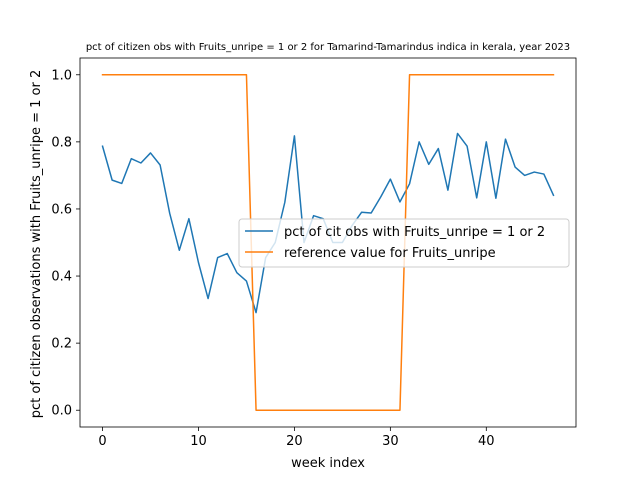 The image size is (640, 480). I want to click on x-tick-label: 30, so click(390, 441).